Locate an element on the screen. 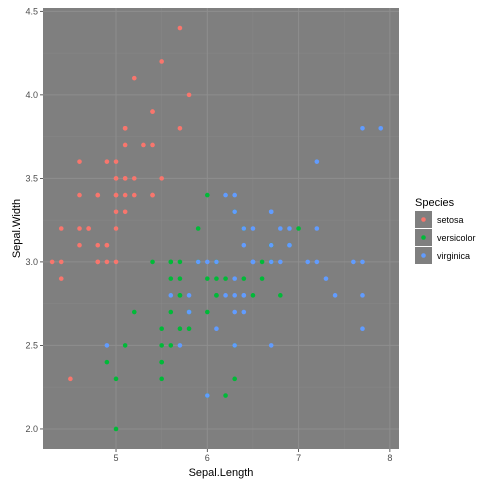 The height and width of the screenshot is (492, 479). legend-swatch-setosa is located at coordinates (423, 219).